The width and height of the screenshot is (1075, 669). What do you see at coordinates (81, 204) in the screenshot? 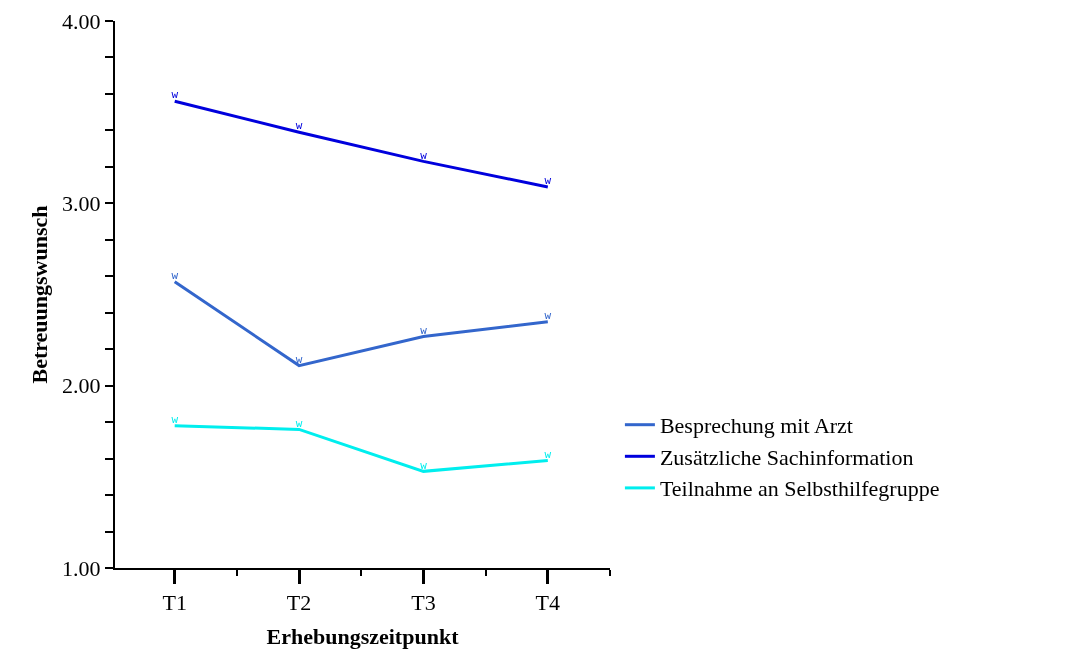
I see `y-tick-label: 3.00` at bounding box center [81, 204].